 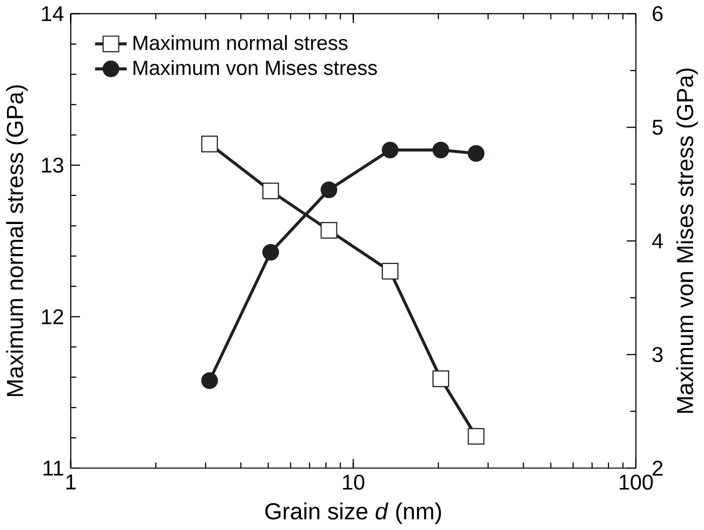 I want to click on x-tick-label: 100, so click(x=636, y=482).